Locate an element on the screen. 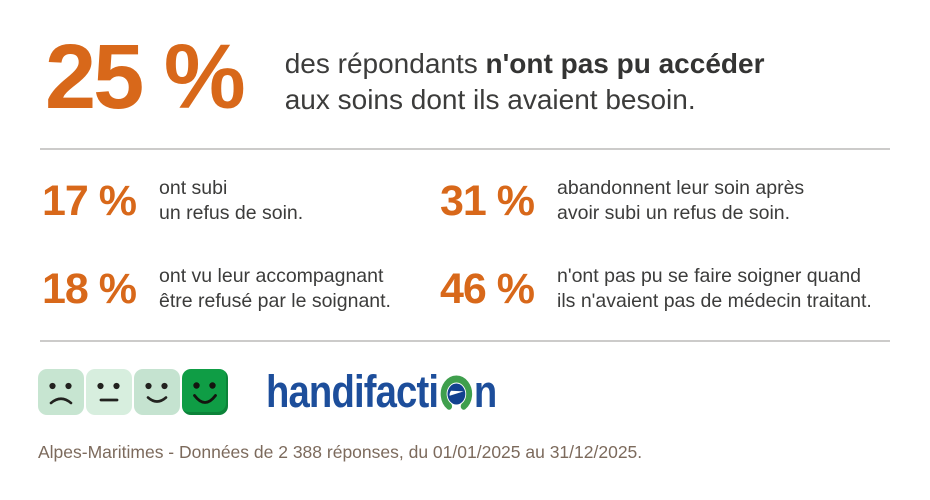 Image resolution: width=930 pixels, height=500 pixels. mood-faces-scale is located at coordinates (134, 391).